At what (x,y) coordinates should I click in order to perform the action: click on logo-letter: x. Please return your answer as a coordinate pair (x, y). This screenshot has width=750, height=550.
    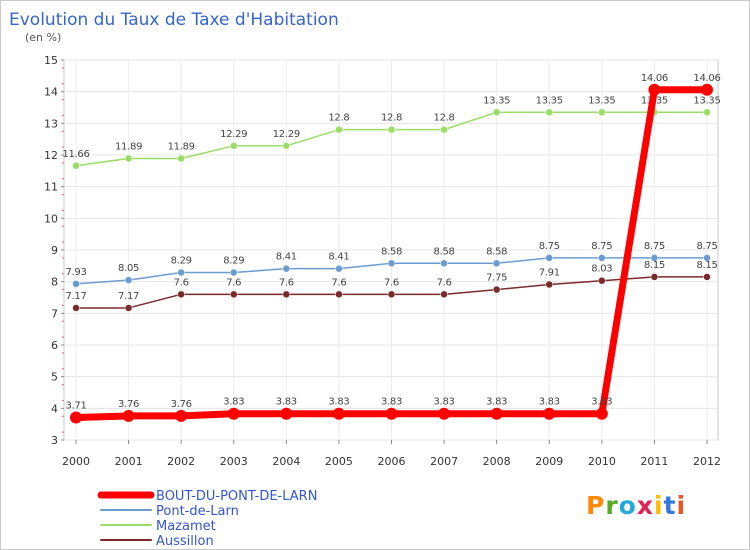
    Looking at the image, I should click on (645, 505).